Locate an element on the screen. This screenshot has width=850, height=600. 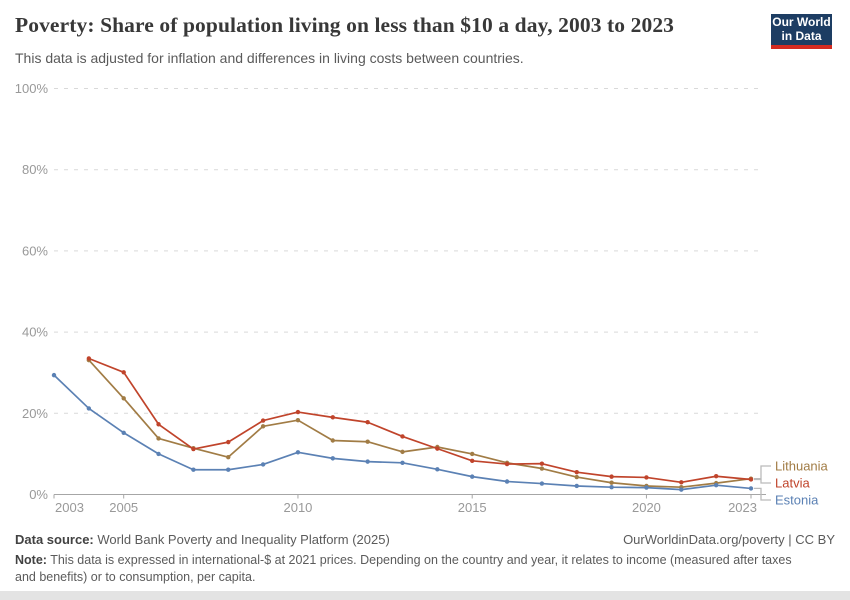
x-axis-label: 2003 is located at coordinates (69, 507).